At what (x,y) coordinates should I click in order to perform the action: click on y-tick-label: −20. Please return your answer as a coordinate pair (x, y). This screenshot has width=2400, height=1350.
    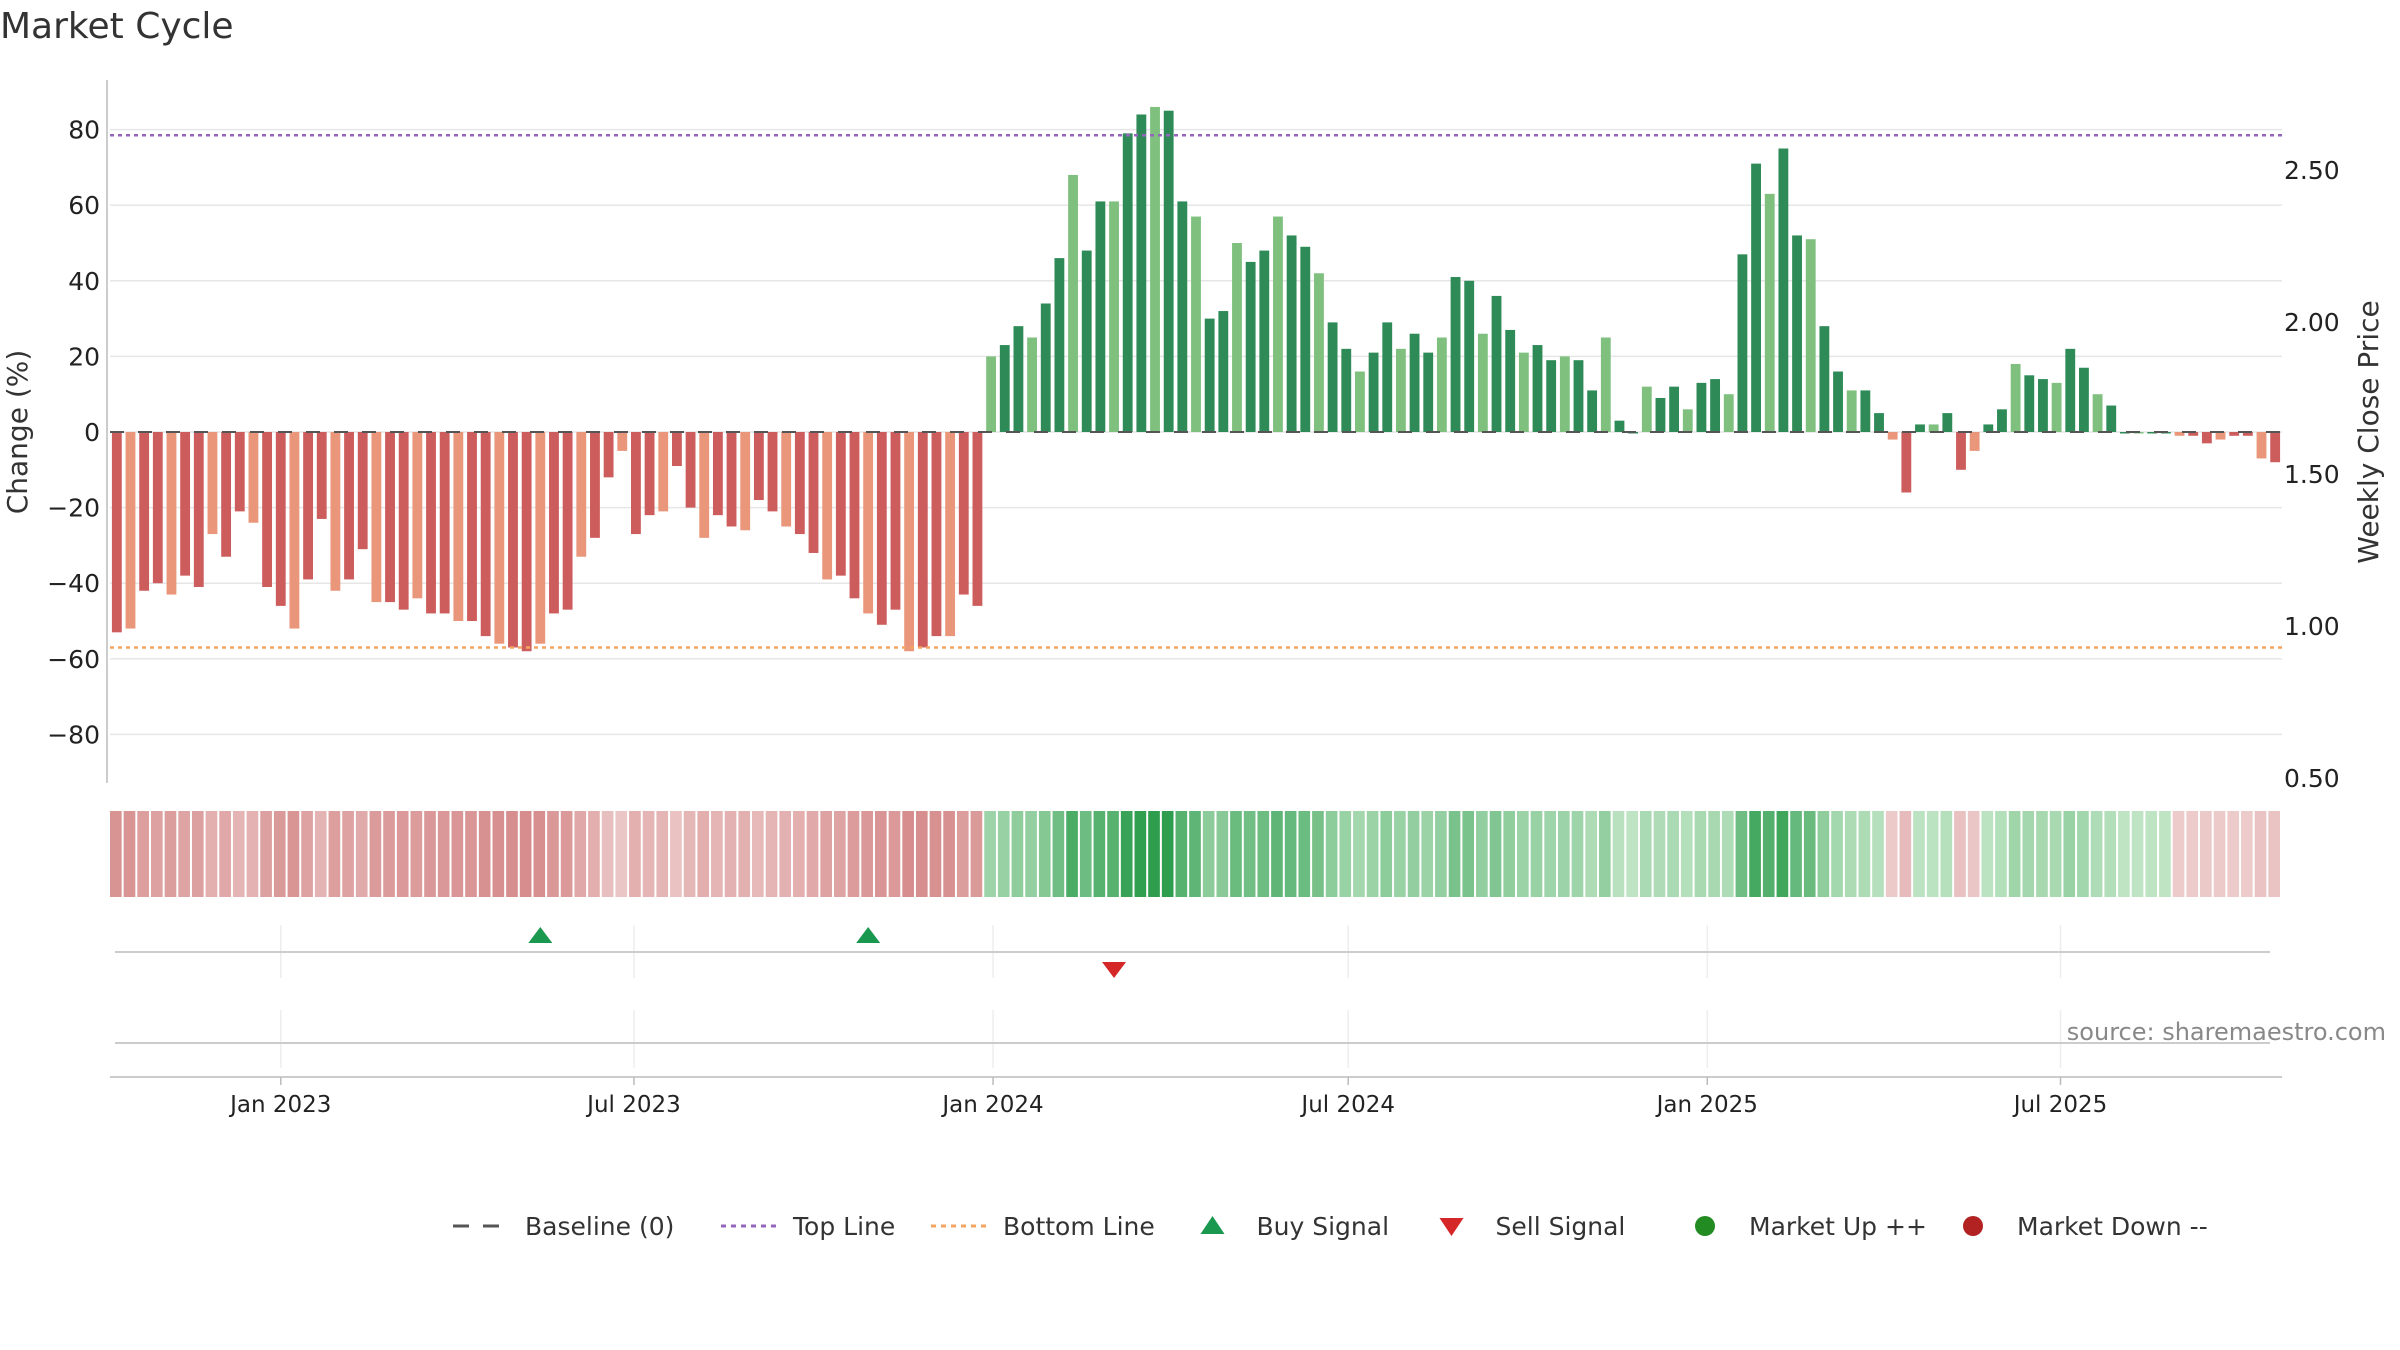
    Looking at the image, I should click on (73, 508).